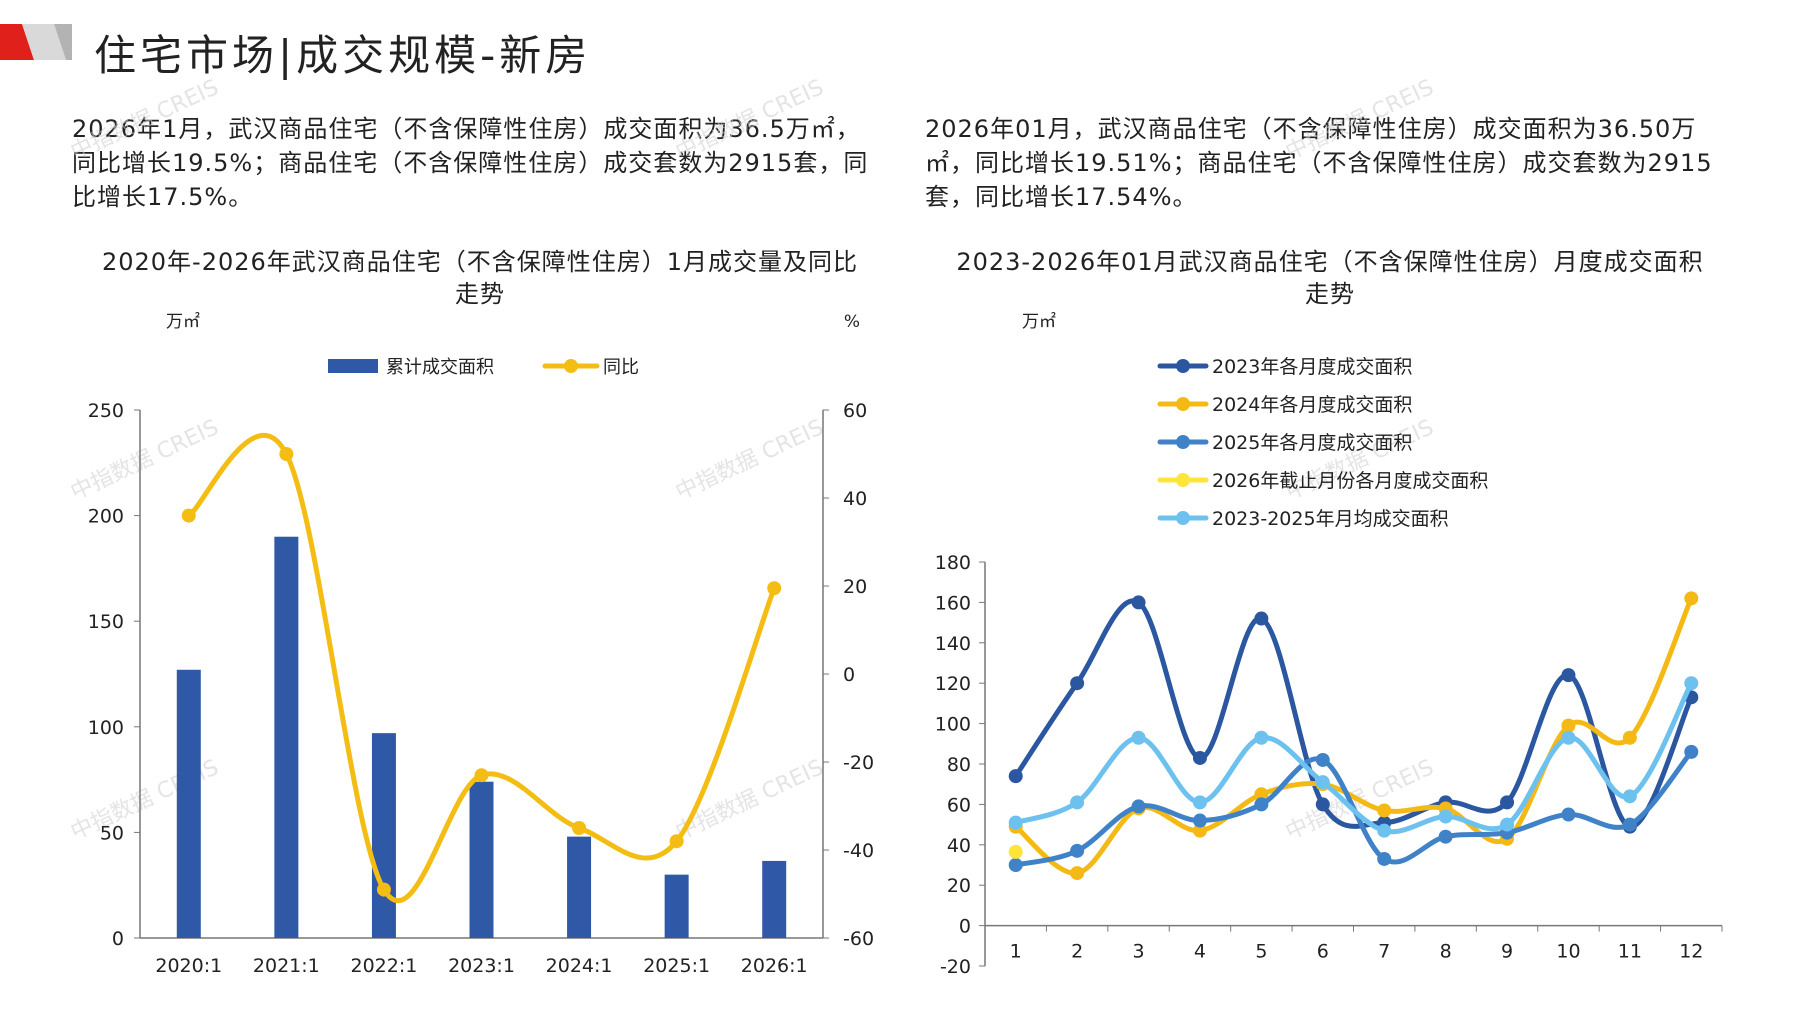 Image resolution: width=1797 pixels, height=1010 pixels. What do you see at coordinates (188, 803) in the screenshot?
I see `bar-2020:1` at bounding box center [188, 803].